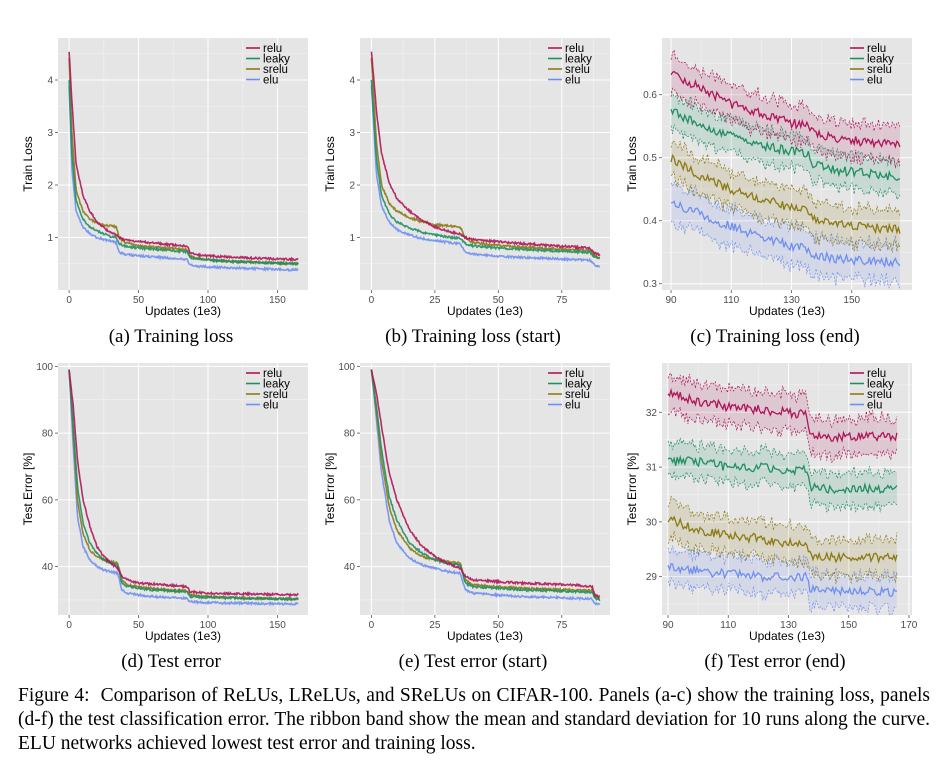 The height and width of the screenshot is (772, 948). What do you see at coordinates (782, 434) in the screenshot?
I see `ribbon-lower-relu` at bounding box center [782, 434].